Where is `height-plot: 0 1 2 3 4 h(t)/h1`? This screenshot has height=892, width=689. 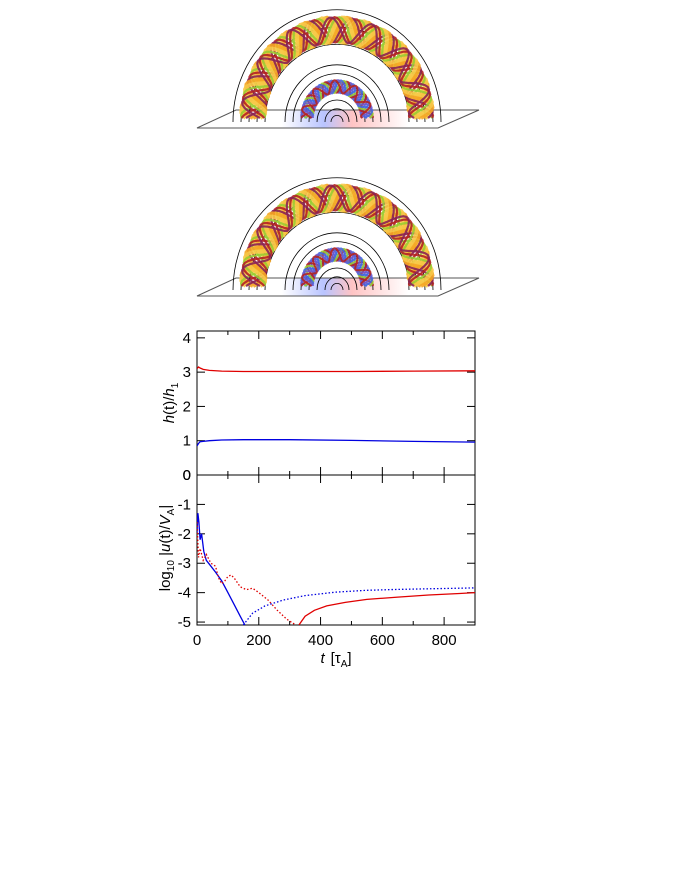 height-plot: 0 1 2 3 4 h(t)/h1 is located at coordinates (318, 407).